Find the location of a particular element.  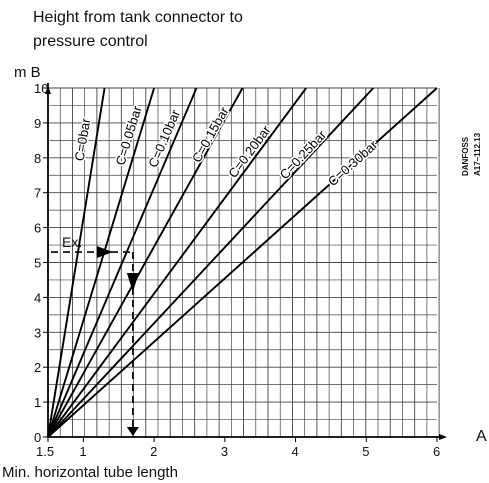

series-label: C=0.15bar is located at coordinates (210, 134).